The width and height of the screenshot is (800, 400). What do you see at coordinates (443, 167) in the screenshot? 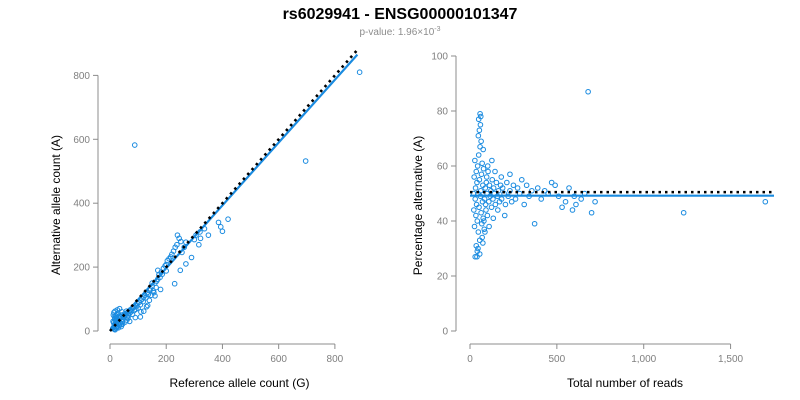
I see `right-y-tick-label: 60` at bounding box center [443, 167].